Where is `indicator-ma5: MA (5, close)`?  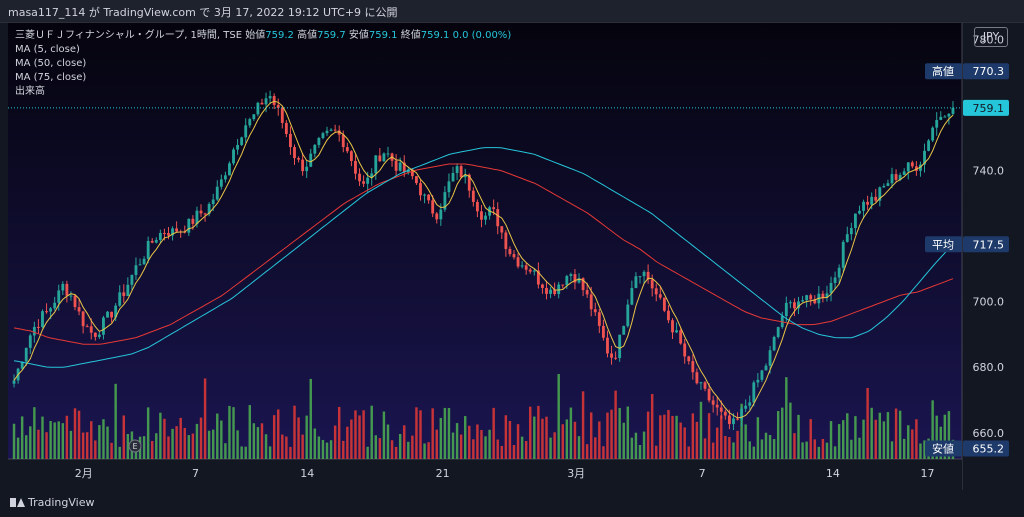
indicator-ma5: MA (5, close) is located at coordinates (47, 49).